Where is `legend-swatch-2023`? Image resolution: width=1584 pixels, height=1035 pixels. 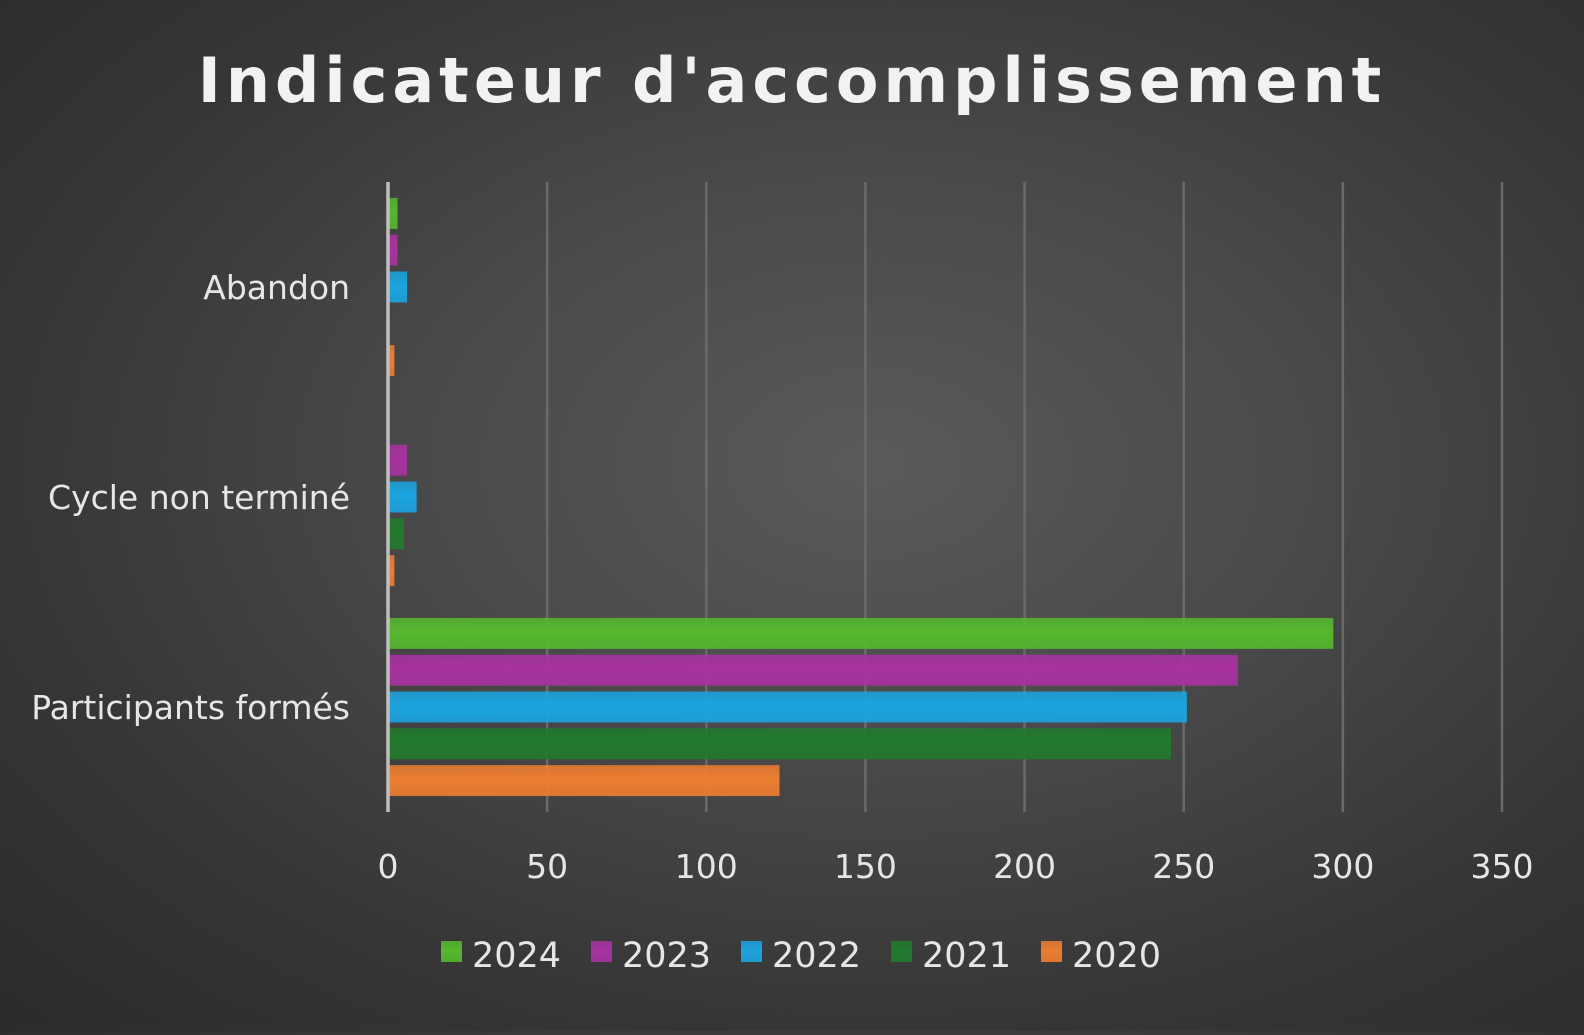
legend-swatch-2023 is located at coordinates (601, 951).